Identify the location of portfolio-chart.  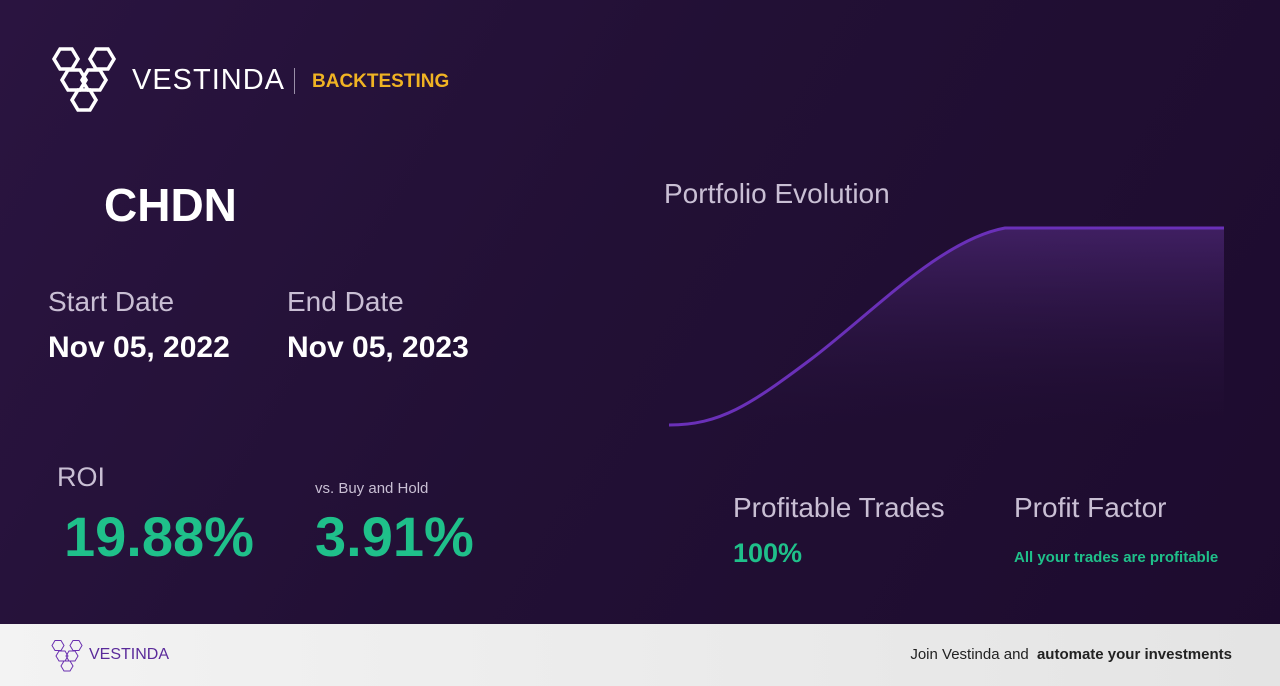
(946, 326).